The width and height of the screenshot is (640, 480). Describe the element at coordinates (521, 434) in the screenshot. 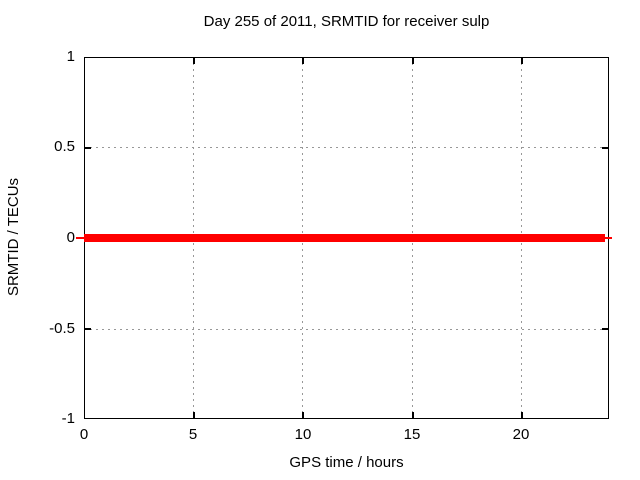

I see `xtick-label-20: 20` at that location.